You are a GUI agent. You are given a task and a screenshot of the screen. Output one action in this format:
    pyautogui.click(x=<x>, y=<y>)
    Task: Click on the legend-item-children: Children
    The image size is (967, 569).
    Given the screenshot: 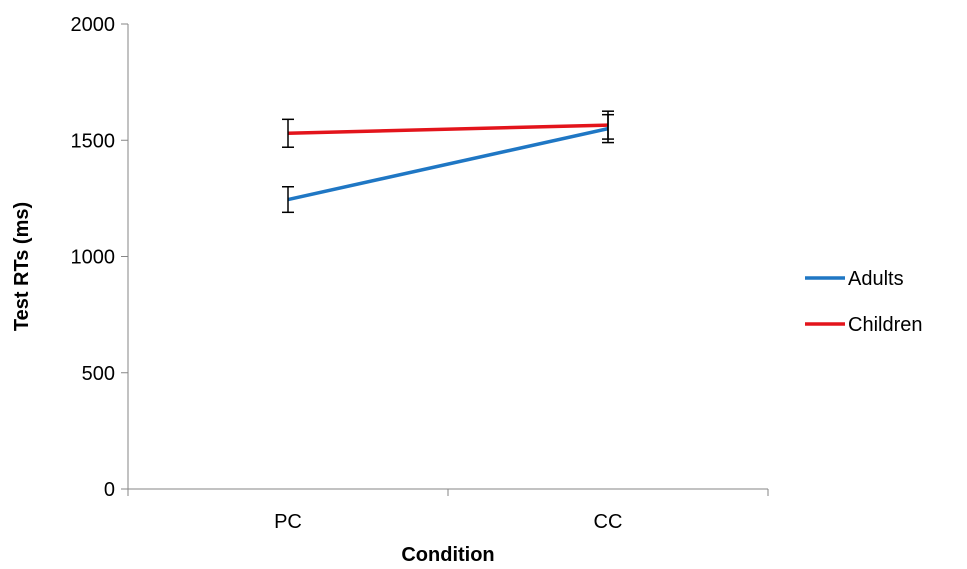 What is the action you would take?
    pyautogui.click(x=863, y=325)
    